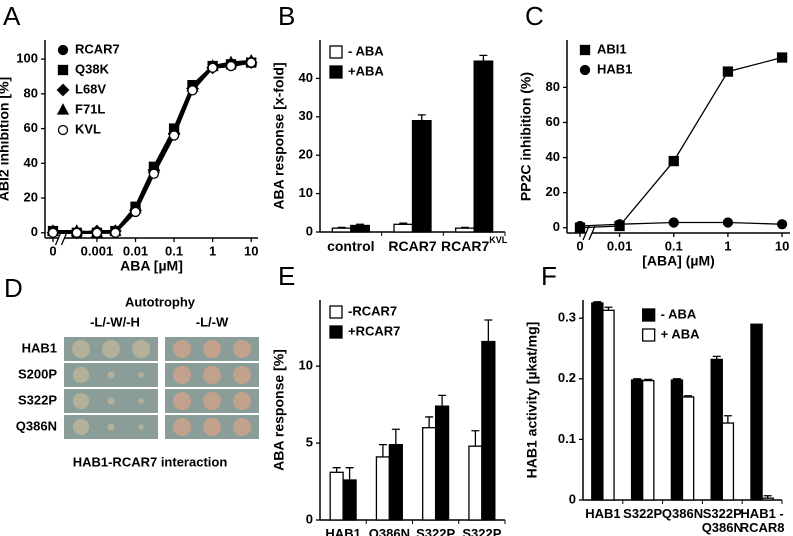 Image resolution: width=793 pixels, height=536 pixels. What do you see at coordinates (553, 121) in the screenshot?
I see `y-tick-label: 60` at bounding box center [553, 121].